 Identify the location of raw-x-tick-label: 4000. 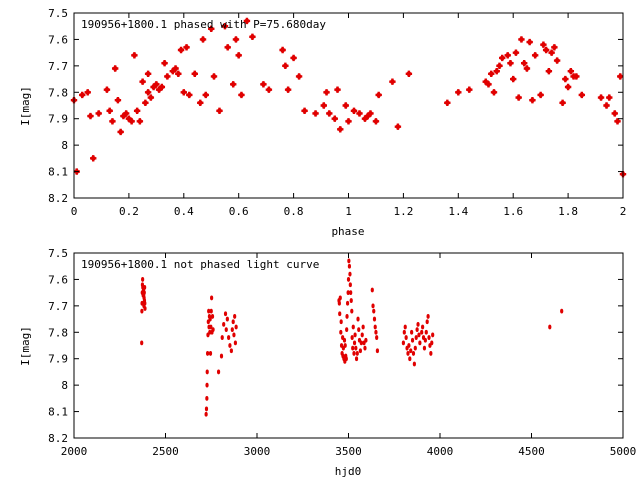
(440, 451).